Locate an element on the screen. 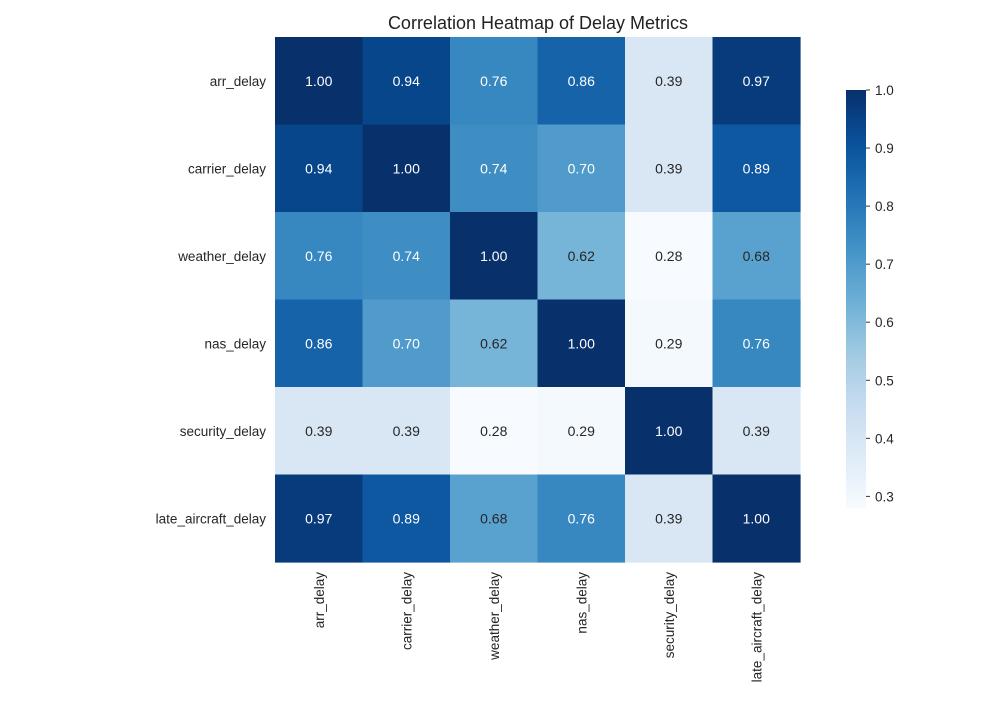 Image resolution: width=1000 pixels, height=705 pixels. heatmap-cell-late_aircraft_delay-security_delay is located at coordinates (669, 518).